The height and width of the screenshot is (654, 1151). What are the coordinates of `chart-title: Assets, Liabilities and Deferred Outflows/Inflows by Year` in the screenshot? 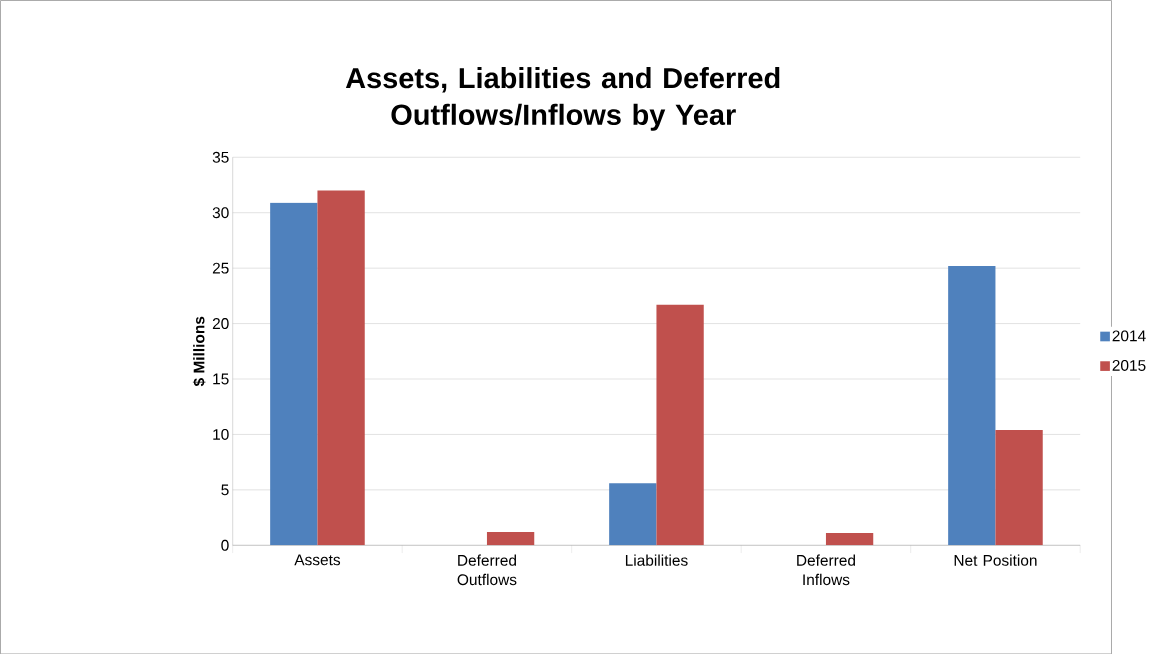 It's located at (562, 98).